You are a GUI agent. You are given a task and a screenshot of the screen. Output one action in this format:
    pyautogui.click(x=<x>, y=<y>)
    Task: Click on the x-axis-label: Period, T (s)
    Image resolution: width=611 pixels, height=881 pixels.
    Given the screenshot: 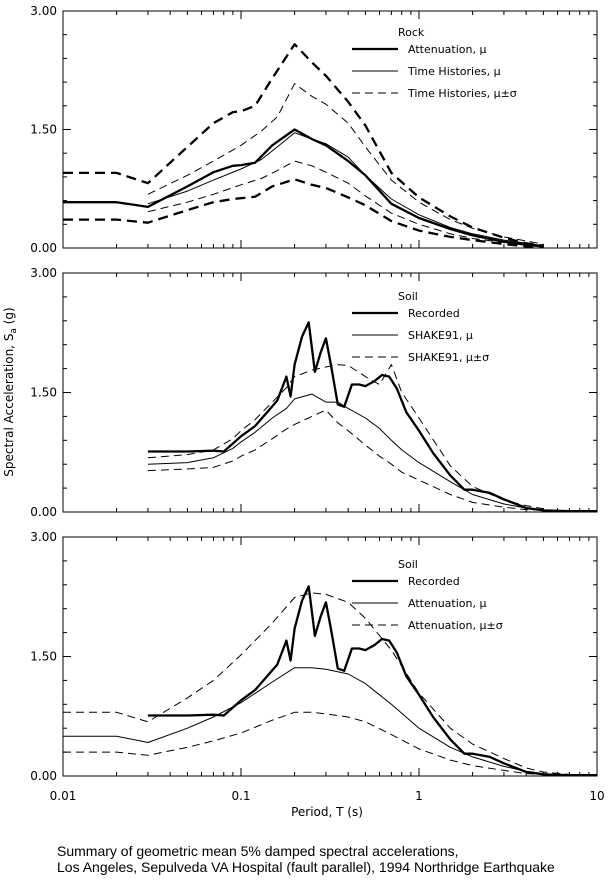 What is the action you would take?
    pyautogui.click(x=327, y=812)
    